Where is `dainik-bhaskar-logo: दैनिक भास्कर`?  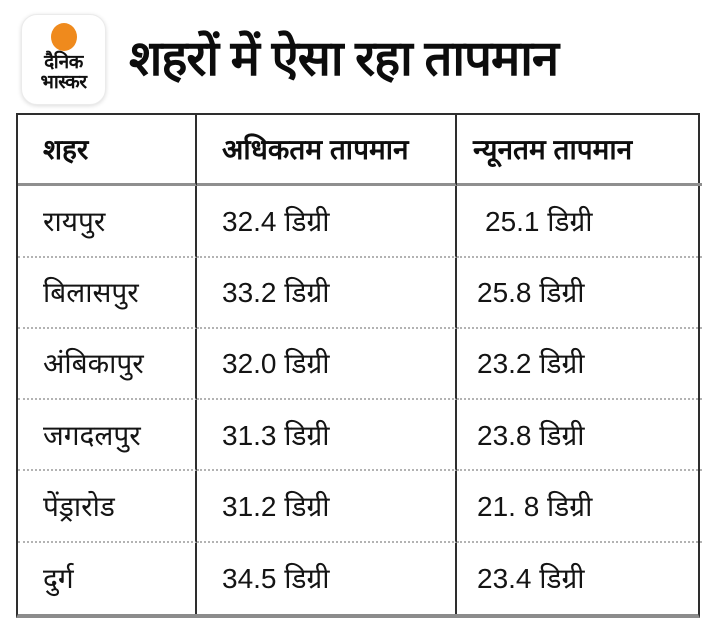
dainik-bhaskar-logo: दैनिक भास्कर is located at coordinates (63, 59).